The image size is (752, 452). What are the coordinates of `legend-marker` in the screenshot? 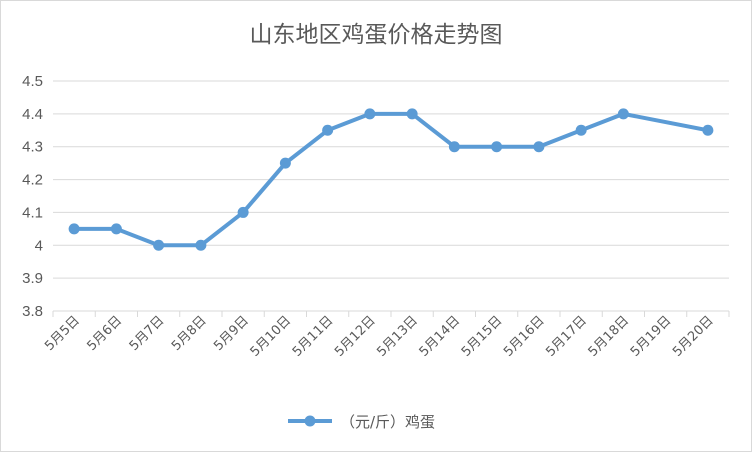 It's located at (310, 421).